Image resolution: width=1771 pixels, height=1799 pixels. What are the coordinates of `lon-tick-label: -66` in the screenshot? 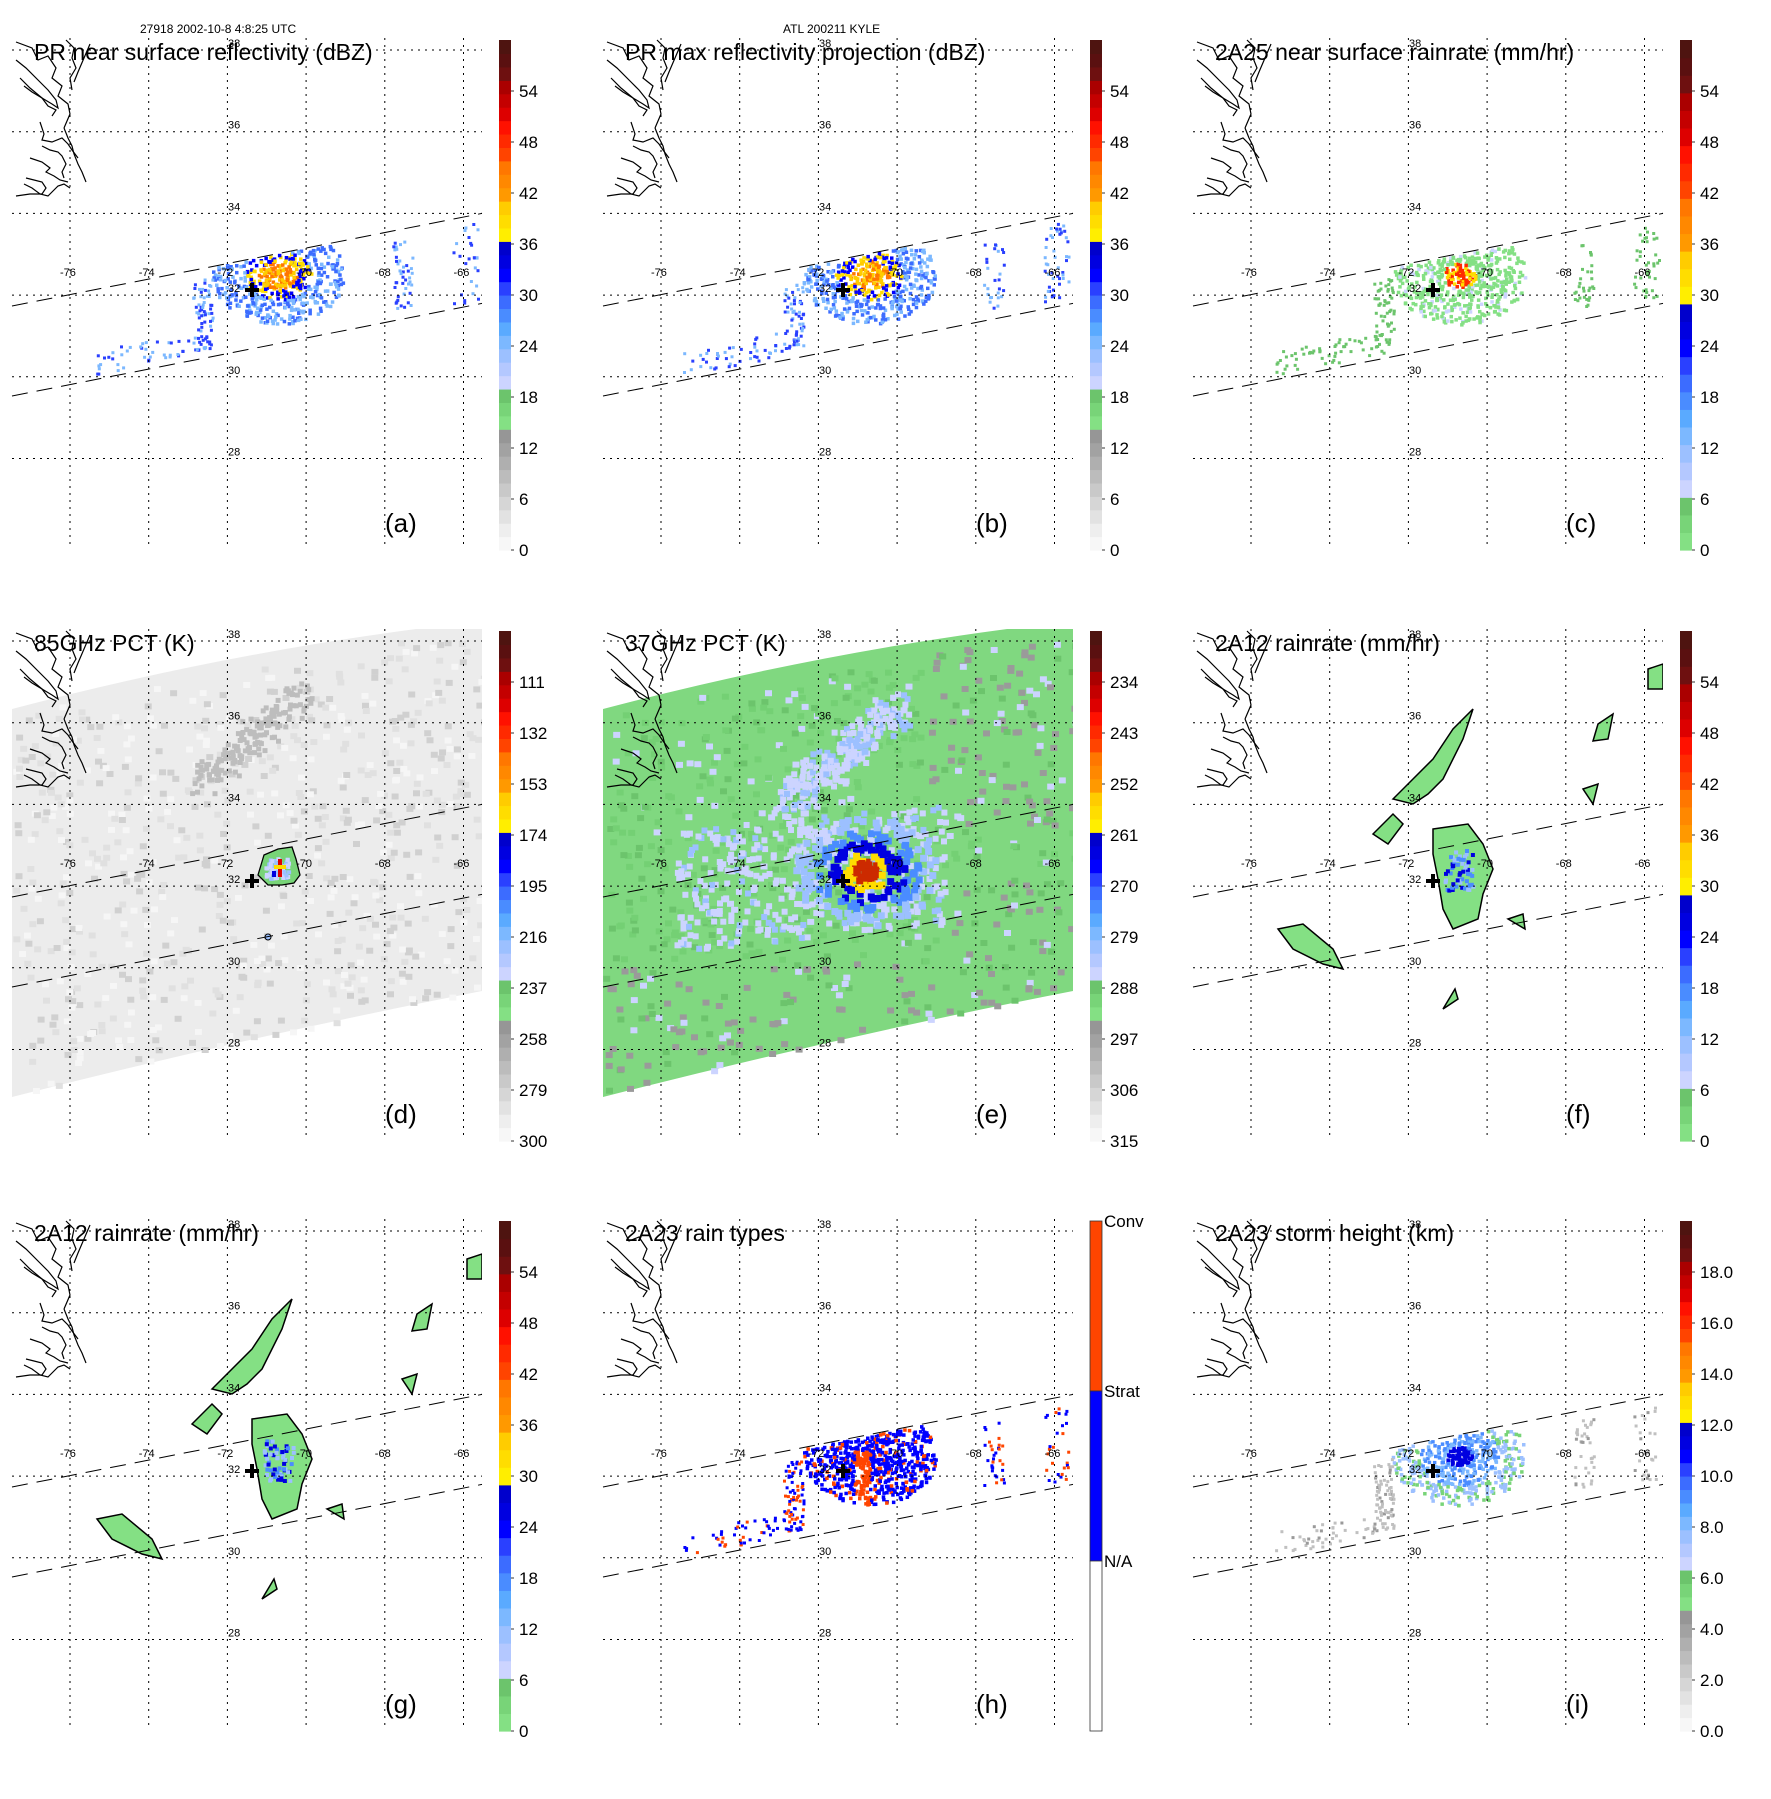 It's located at (1643, 273).